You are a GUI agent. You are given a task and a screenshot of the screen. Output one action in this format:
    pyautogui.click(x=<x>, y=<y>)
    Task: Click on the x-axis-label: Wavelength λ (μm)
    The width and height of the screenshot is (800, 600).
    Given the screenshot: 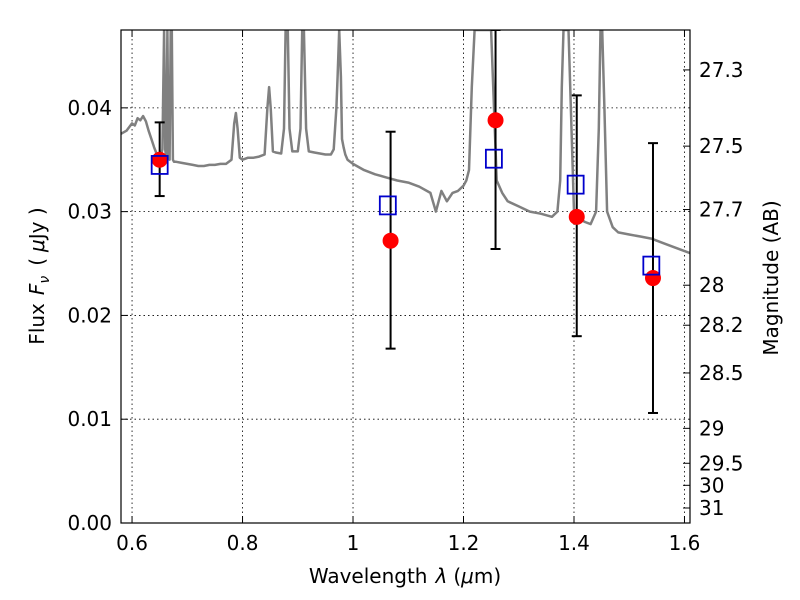 What is the action you would take?
    pyautogui.click(x=405, y=576)
    